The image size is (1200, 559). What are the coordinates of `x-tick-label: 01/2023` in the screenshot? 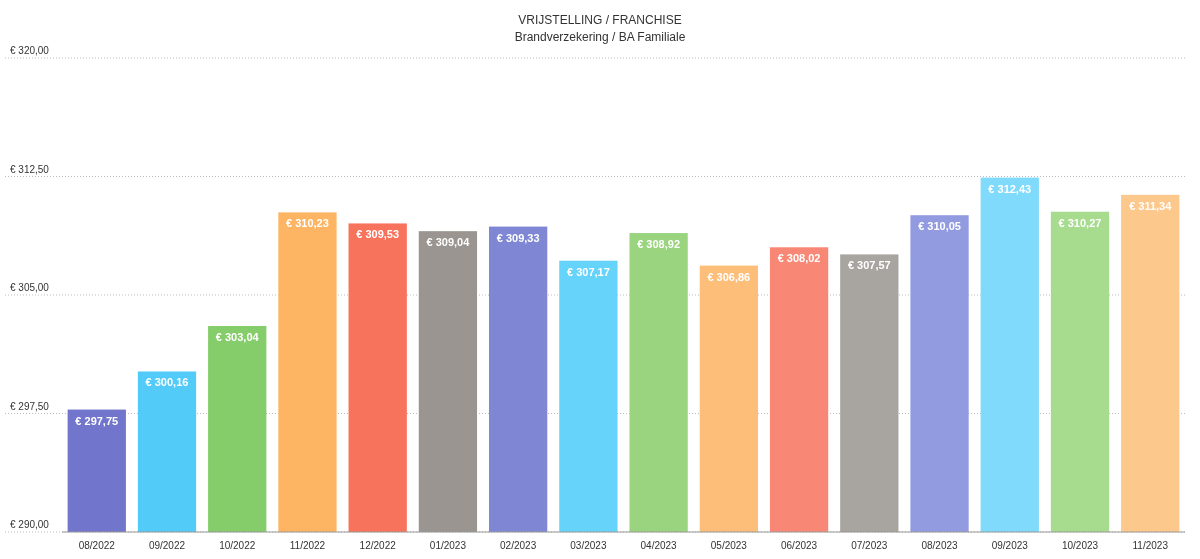 It's located at (448, 545).